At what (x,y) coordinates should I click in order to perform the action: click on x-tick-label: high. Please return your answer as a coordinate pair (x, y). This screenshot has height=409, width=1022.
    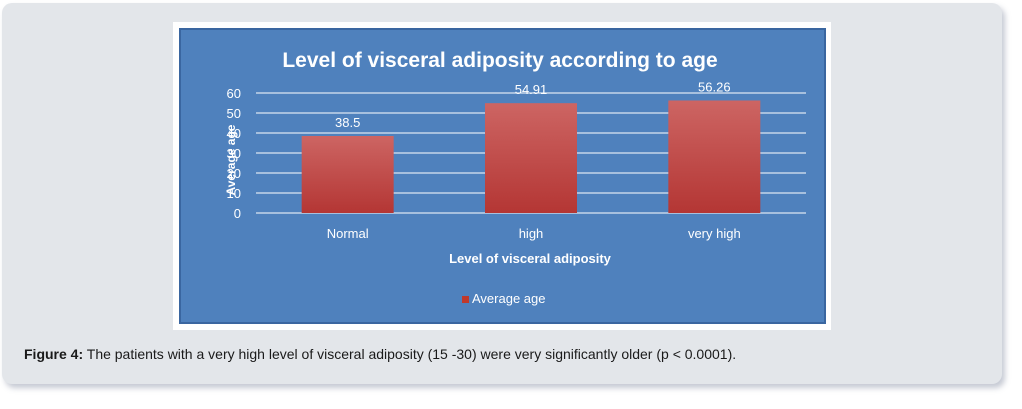
    Looking at the image, I should click on (531, 233).